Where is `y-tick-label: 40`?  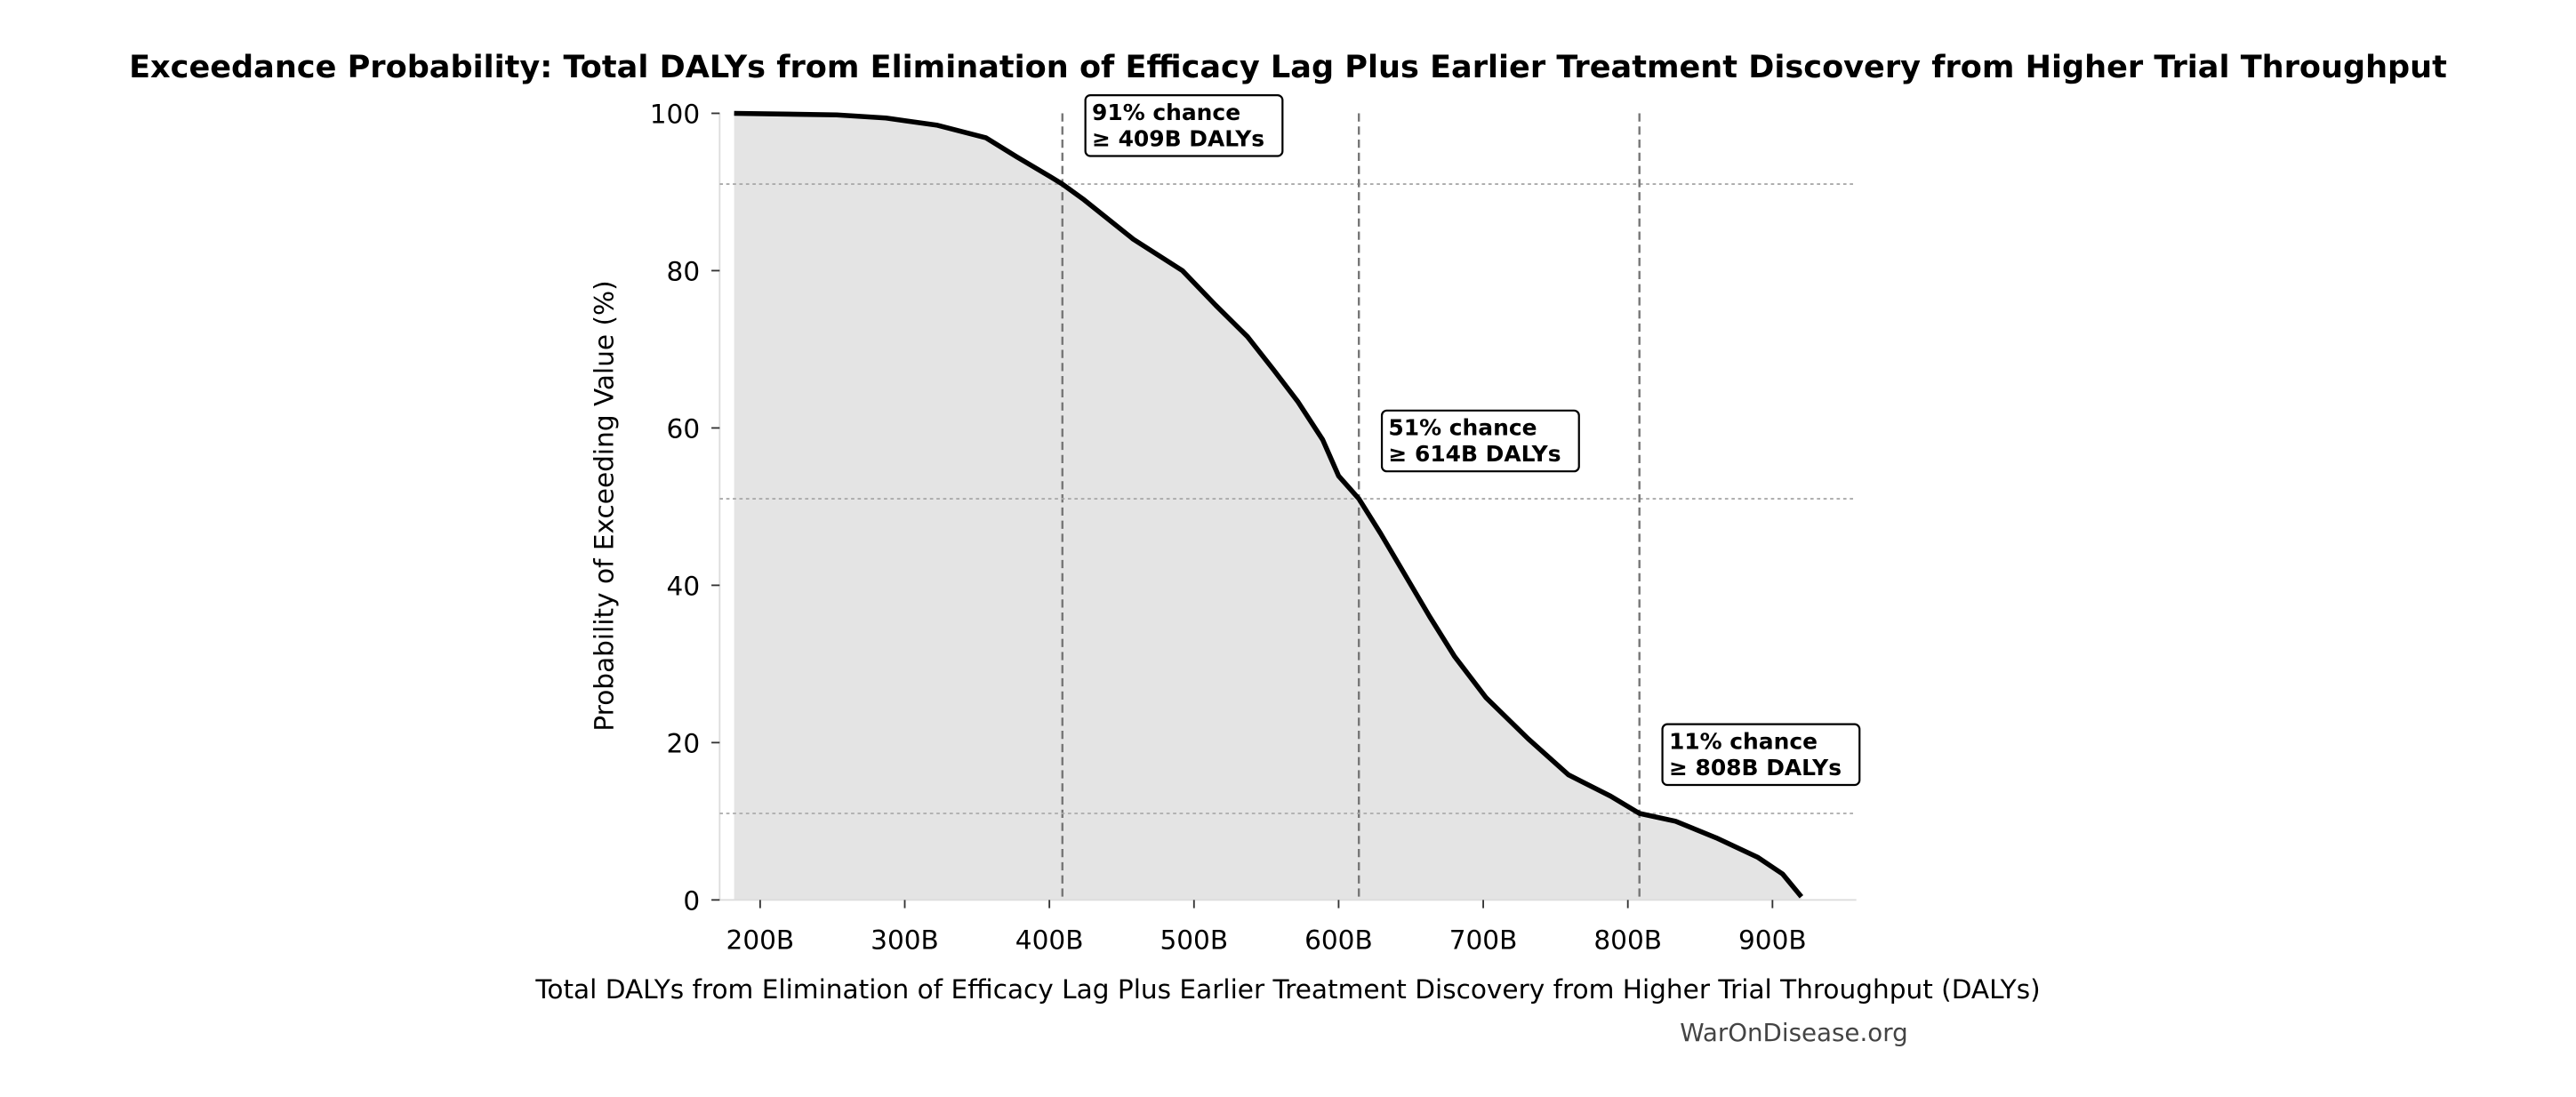
y-tick-label: 40 is located at coordinates (684, 586).